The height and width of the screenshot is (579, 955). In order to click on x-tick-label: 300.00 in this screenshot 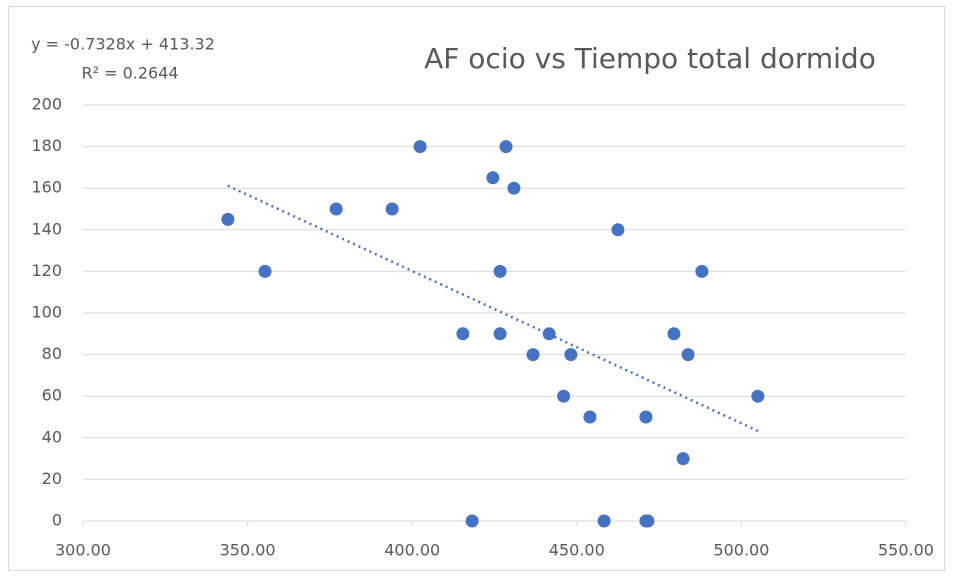, I will do `click(83, 550)`.